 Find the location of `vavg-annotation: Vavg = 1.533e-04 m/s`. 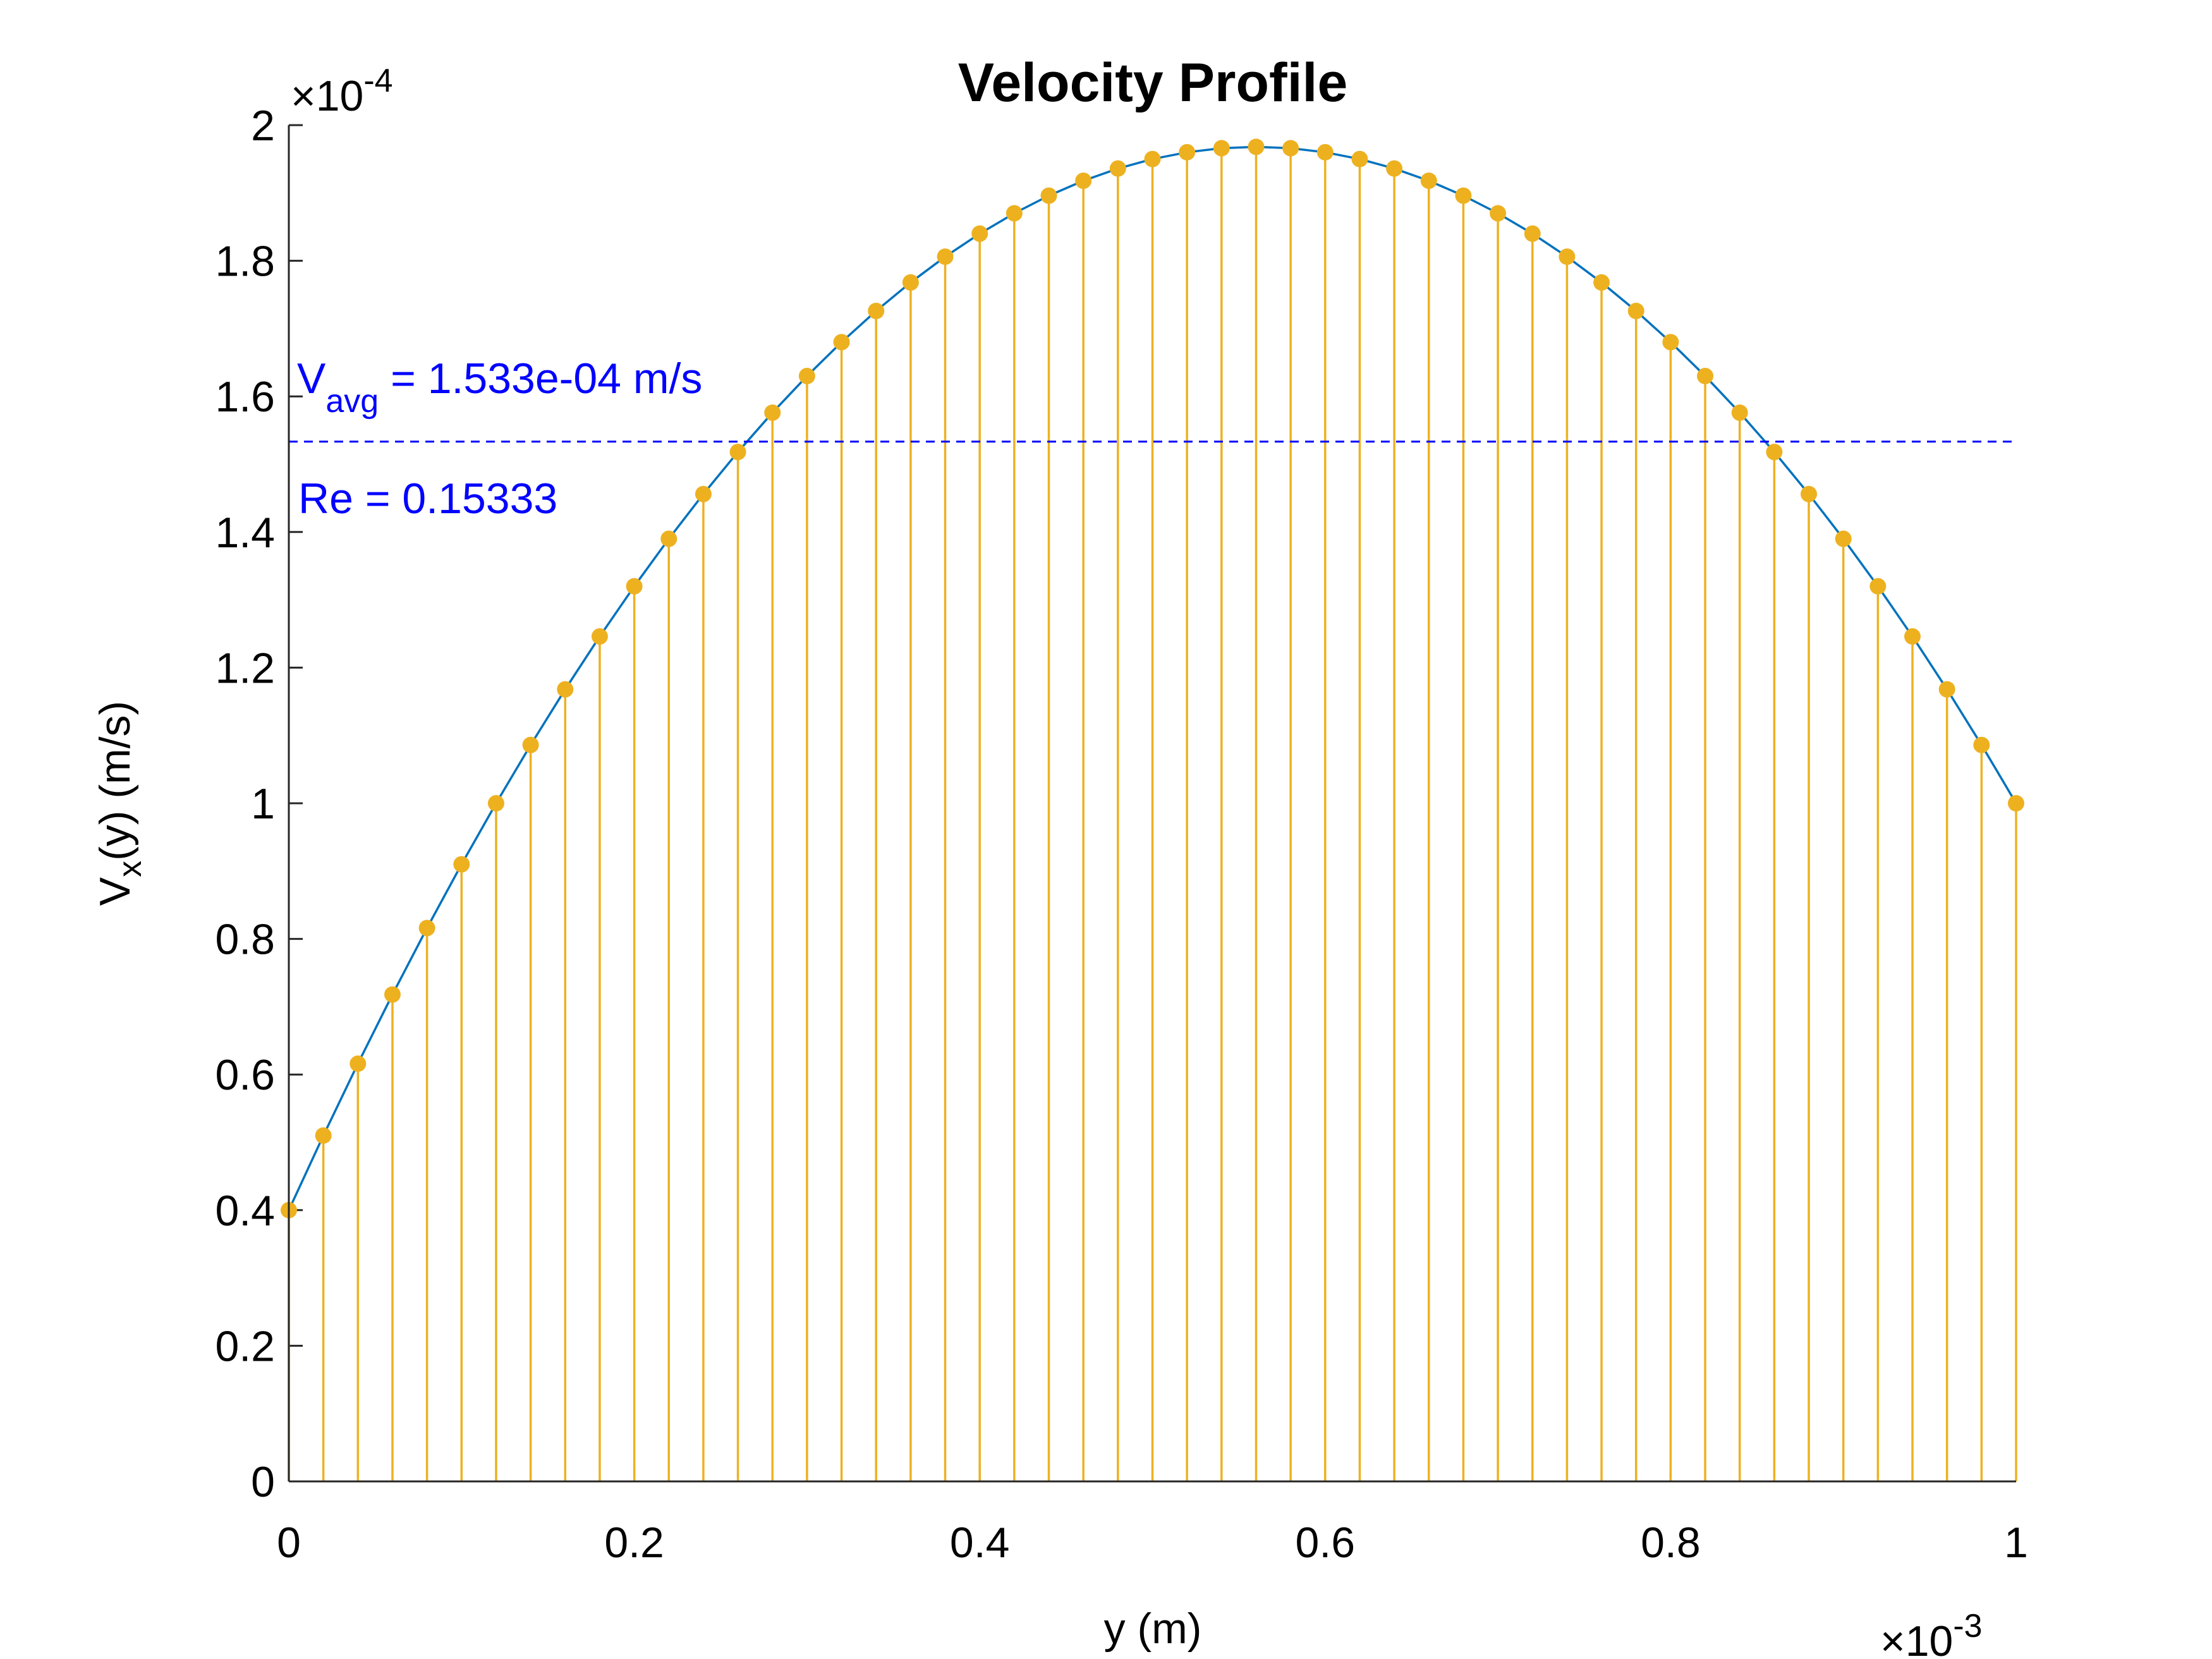

vavg-annotation: Vavg = 1.533e-04 m/s is located at coordinates (500, 387).